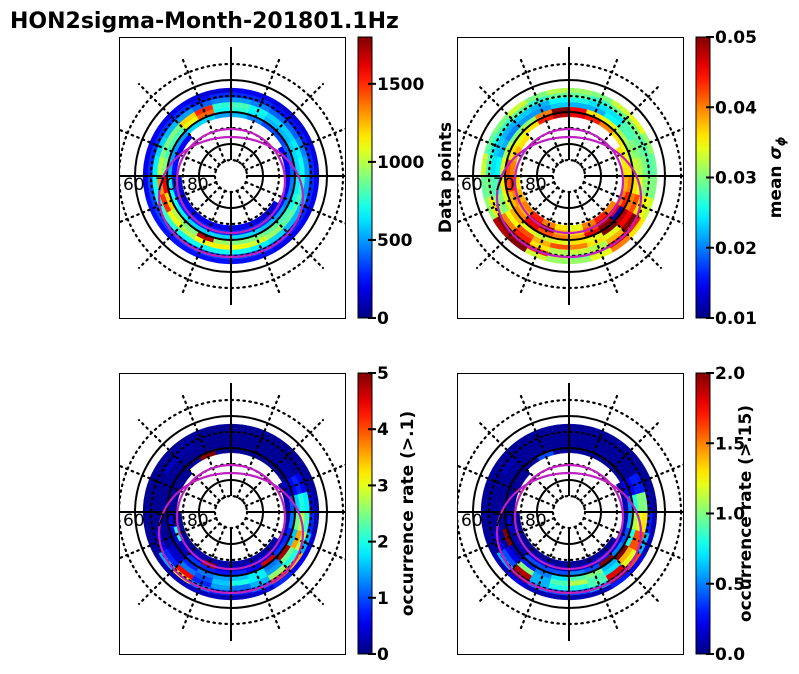  I want to click on colorbar-label: occurrence rate (>.1), so click(408, 513).